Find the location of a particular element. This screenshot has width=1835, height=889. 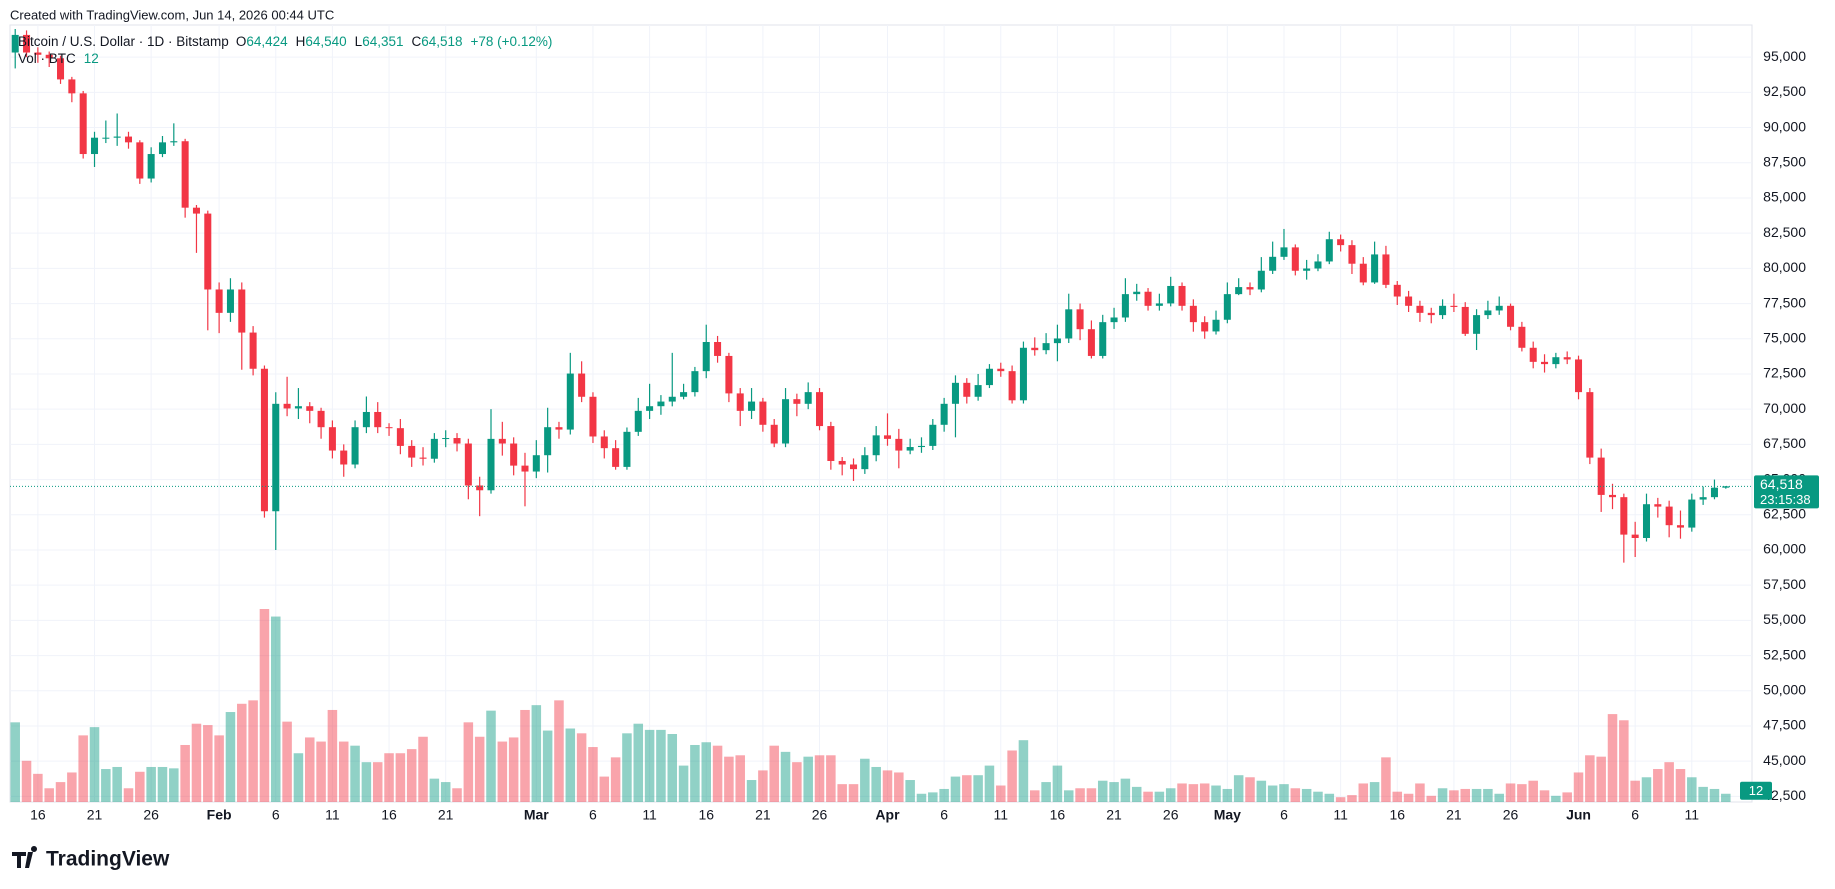

x-tick-label: 16 is located at coordinates (706, 815).